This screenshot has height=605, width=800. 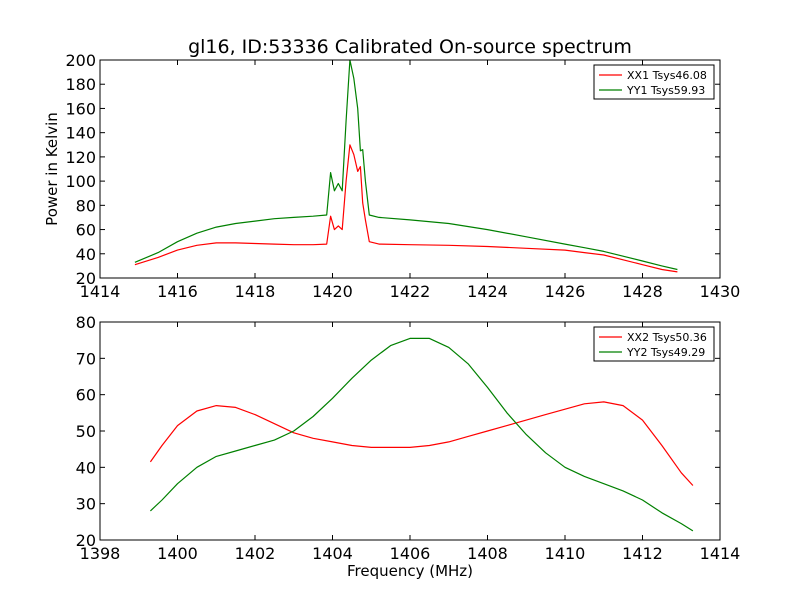 I want to click on x-tick-label: 1408, so click(x=487, y=553).